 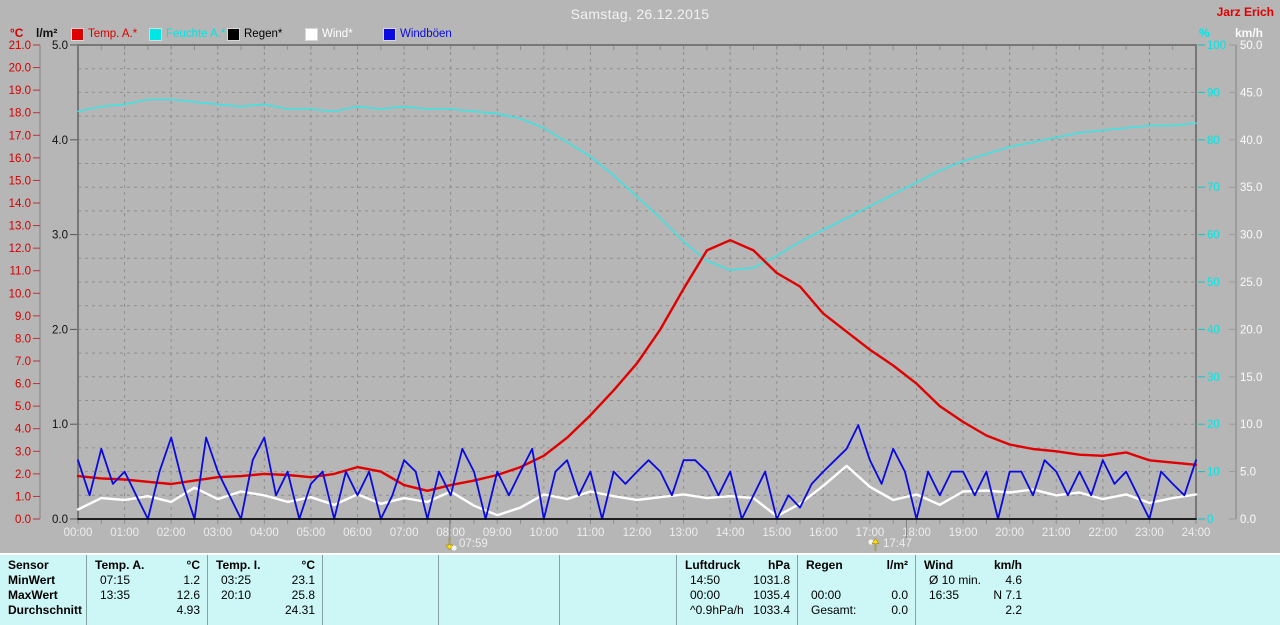 What do you see at coordinates (897, 565) in the screenshot?
I see `col-unit: l/m²` at bounding box center [897, 565].